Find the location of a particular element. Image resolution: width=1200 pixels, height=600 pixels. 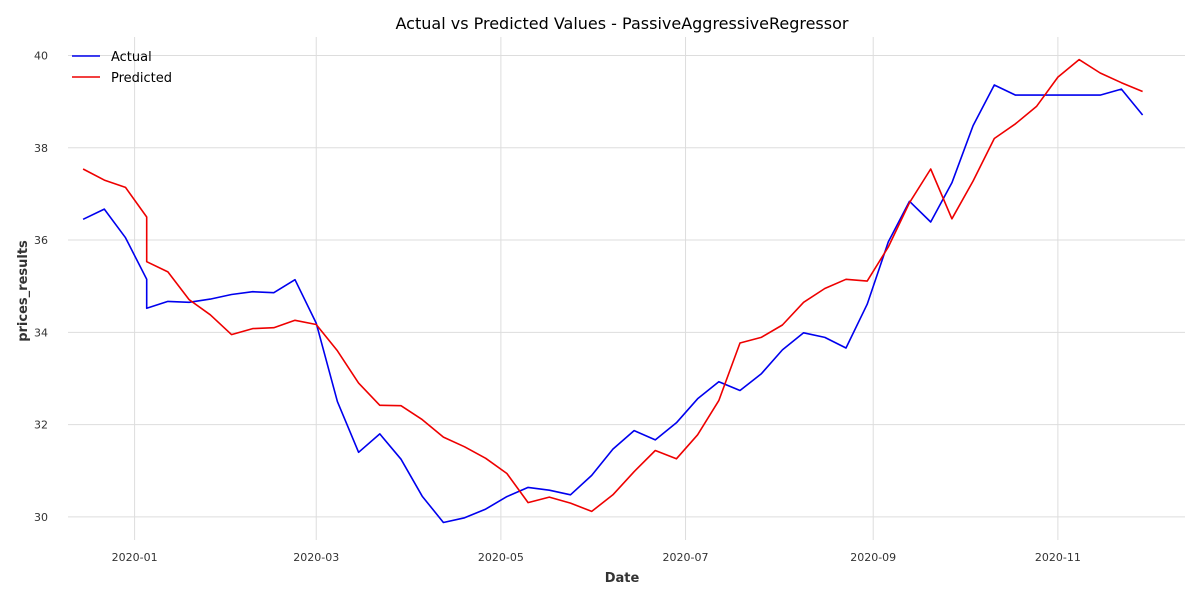

y-tick-label: 40 is located at coordinates (41, 55).